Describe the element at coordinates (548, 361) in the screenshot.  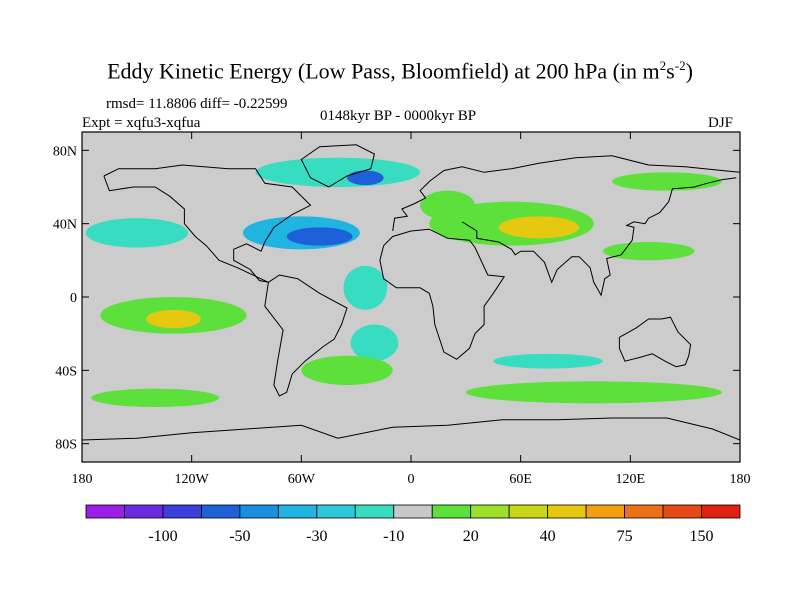
I see `anomaly-southern-ocean-indian` at that location.